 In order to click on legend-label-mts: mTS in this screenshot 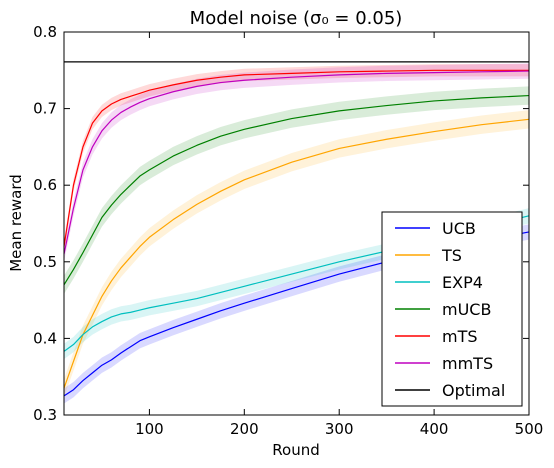, I will do `click(460, 336)`.